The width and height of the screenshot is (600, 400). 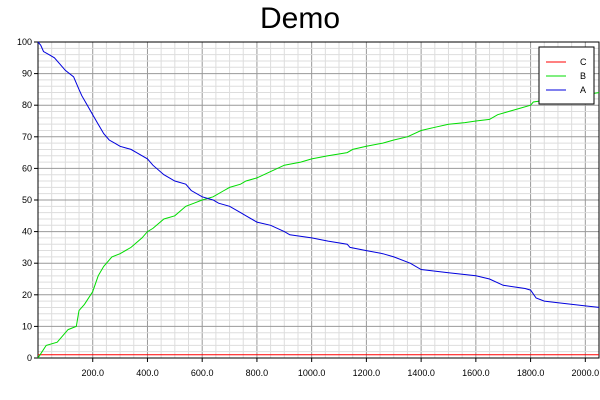 I want to click on y-tick-label: 80, so click(x=27, y=105).